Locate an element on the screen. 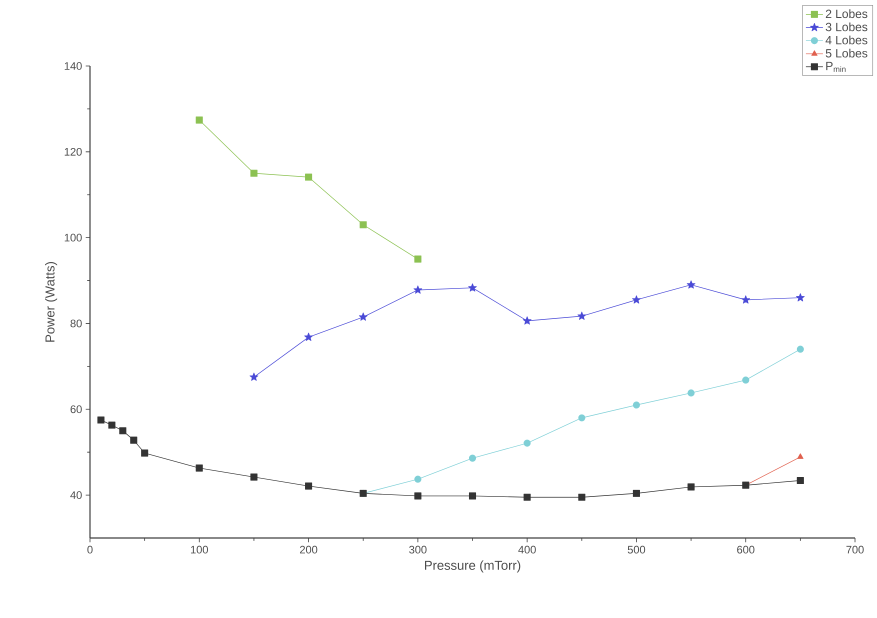 The width and height of the screenshot is (877, 618). legend-label: 5 Lobes is located at coordinates (847, 53).